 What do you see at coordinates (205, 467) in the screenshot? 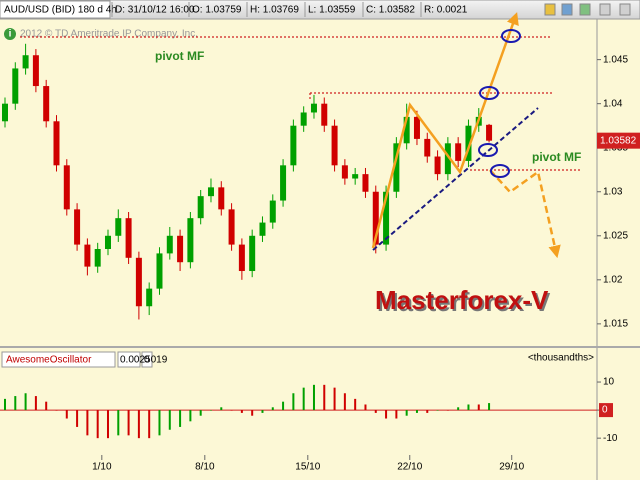
I see `x-tick-label: 8/10` at bounding box center [205, 467].